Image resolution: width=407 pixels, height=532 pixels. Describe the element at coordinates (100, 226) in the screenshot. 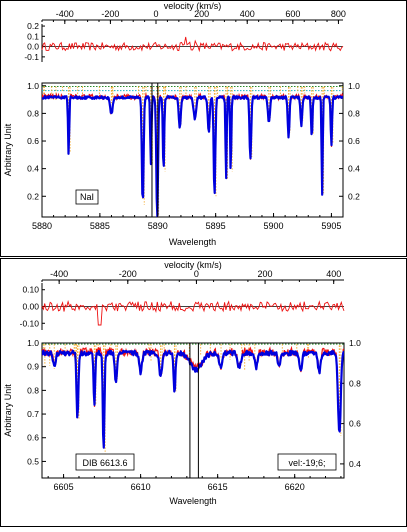

I see `x-tick-label: 5885` at that location.